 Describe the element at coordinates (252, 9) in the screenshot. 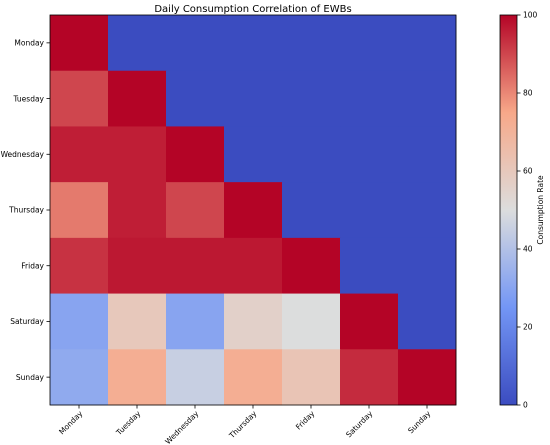

I see `chart-title: Daily Consumption Correlation of EWBs` at that location.